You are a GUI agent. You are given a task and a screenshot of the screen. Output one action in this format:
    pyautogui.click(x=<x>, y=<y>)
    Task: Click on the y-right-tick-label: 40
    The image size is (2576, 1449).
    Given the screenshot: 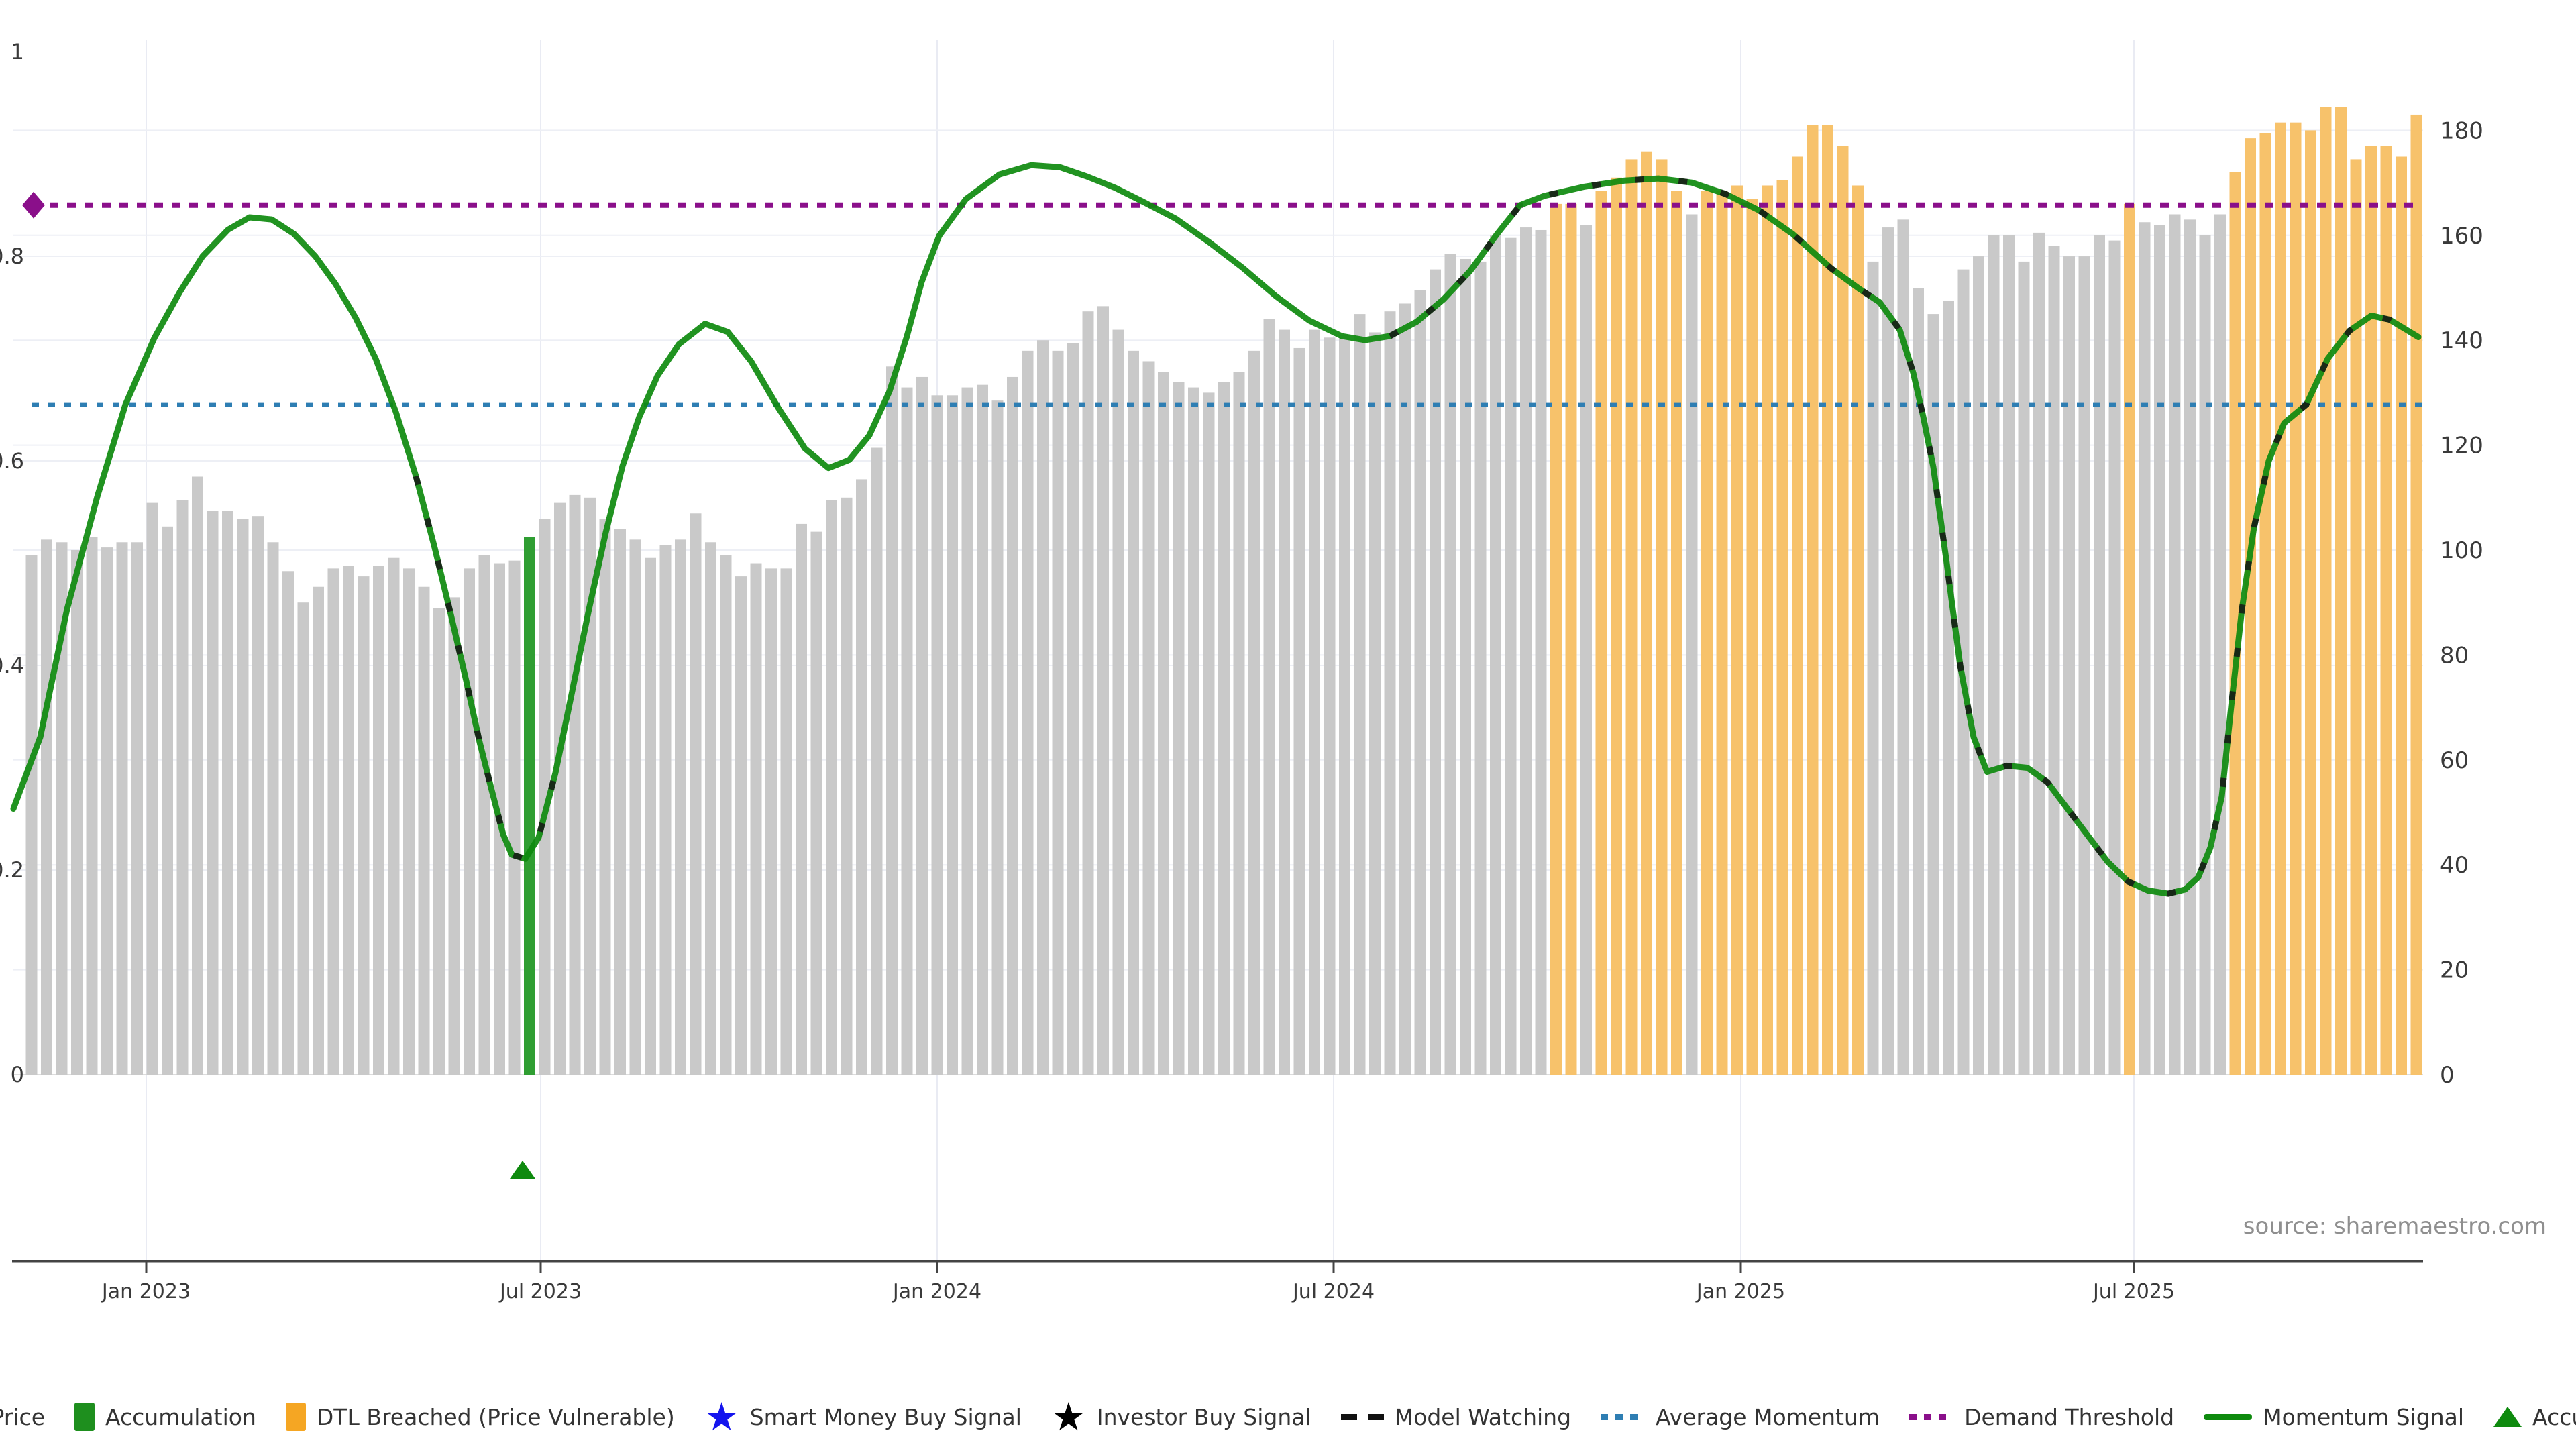 What is the action you would take?
    pyautogui.click(x=2454, y=865)
    